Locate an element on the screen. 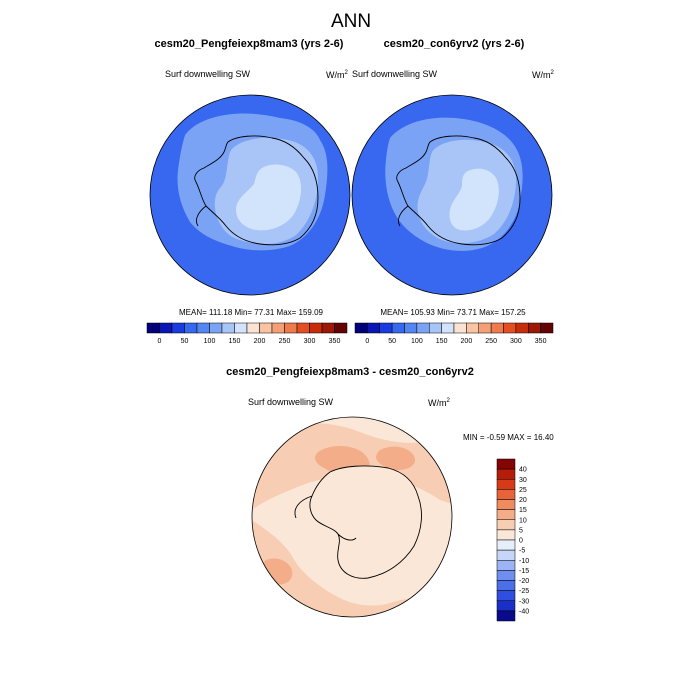  colorbar-tick-label: 300 is located at coordinates (516, 341).